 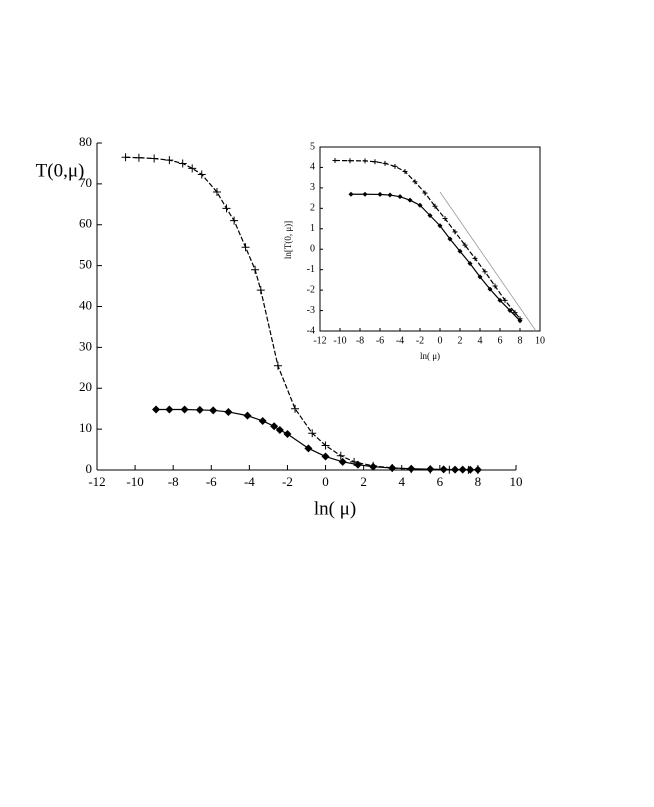 What do you see at coordinates (85, 223) in the screenshot?
I see `y-tick-label: 60` at bounding box center [85, 223].